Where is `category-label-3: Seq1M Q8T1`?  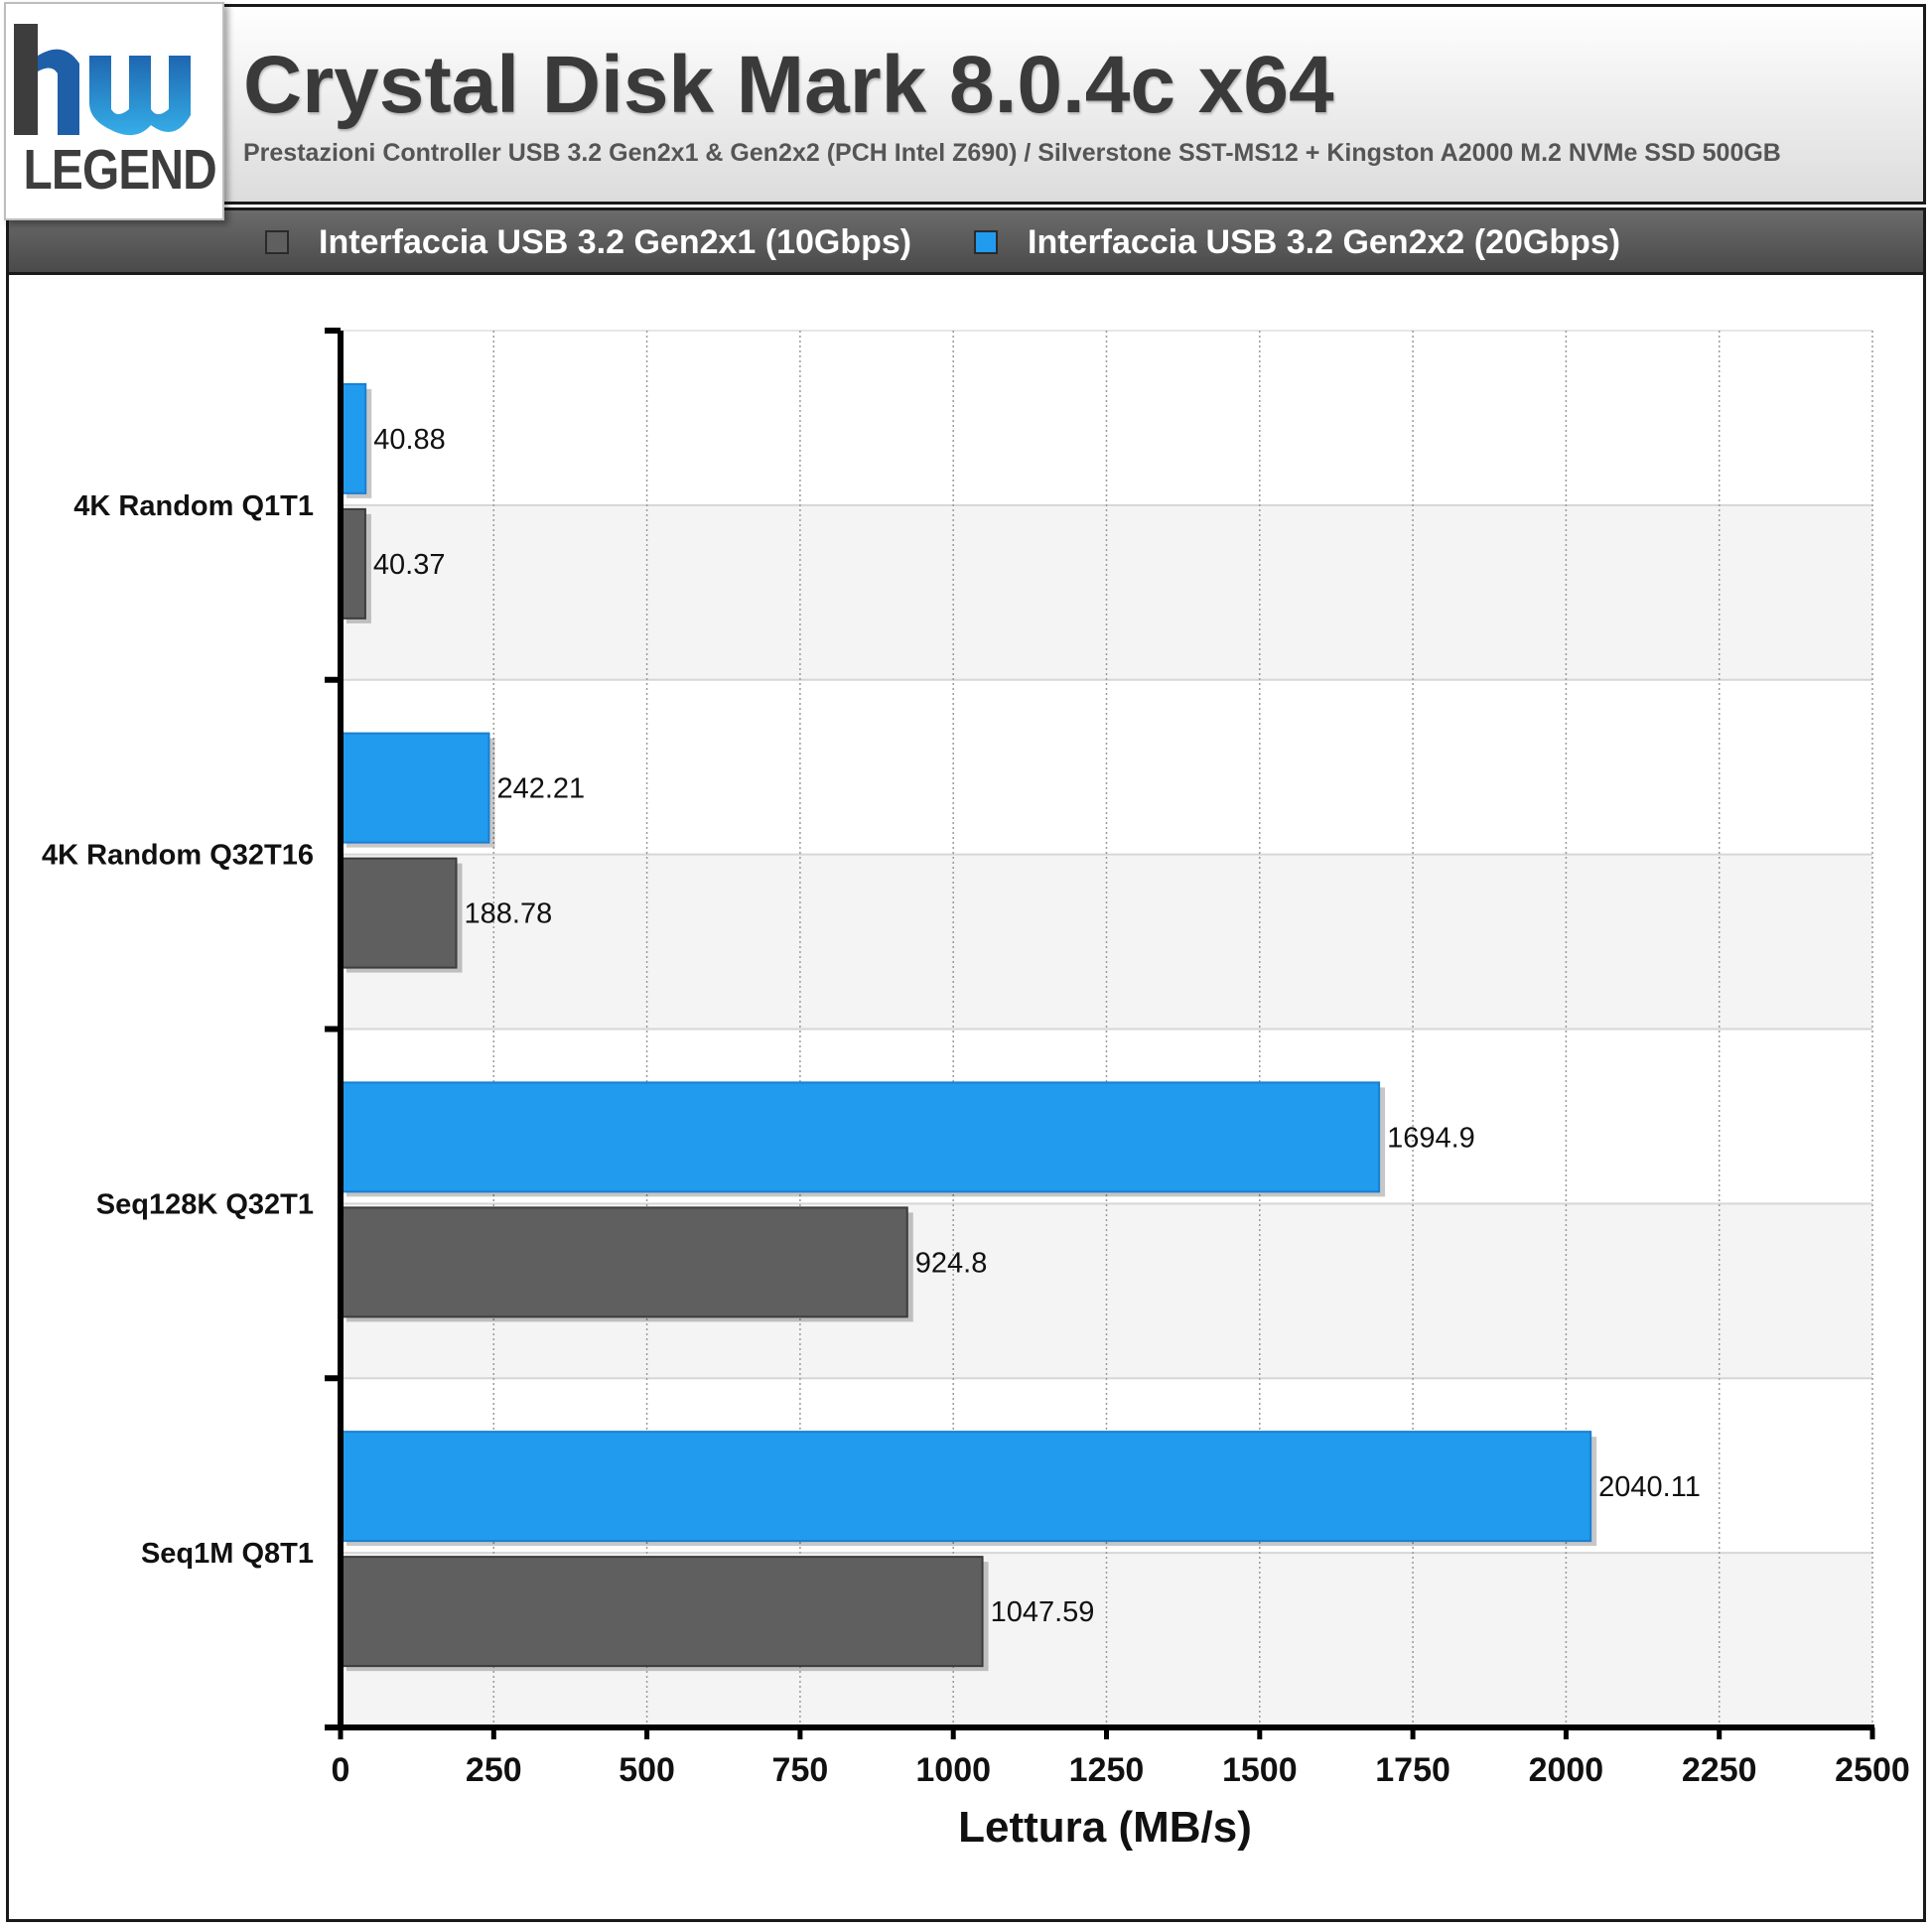 category-label-3: Seq1M Q8T1 is located at coordinates (228, 1554).